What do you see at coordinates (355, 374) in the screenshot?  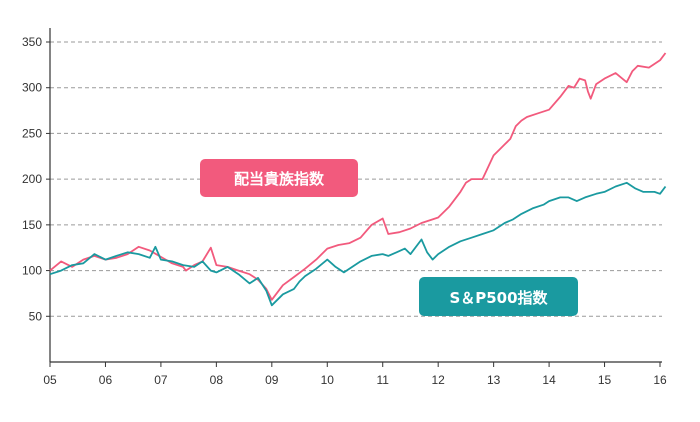 I see `x-tick-labels: 05 06 07 08 09 10 11 12 13 14 15 16` at bounding box center [355, 374].